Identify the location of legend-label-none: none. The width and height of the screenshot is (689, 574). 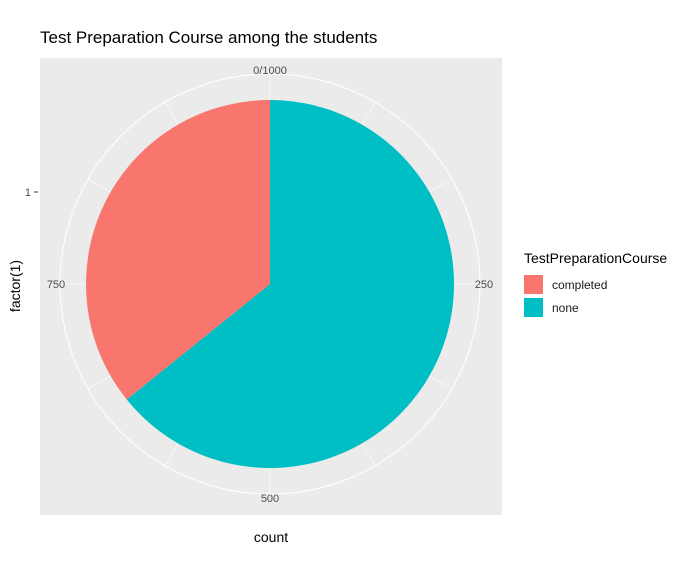
(565, 307).